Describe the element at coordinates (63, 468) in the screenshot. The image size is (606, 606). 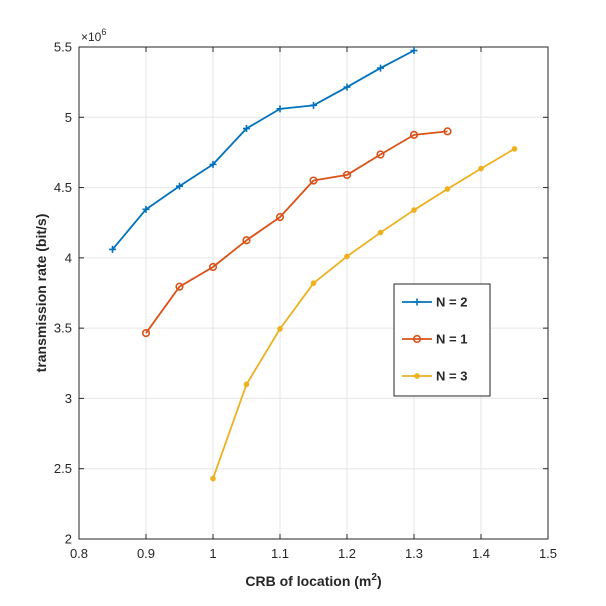
I see `y-tick-label: 2.5` at that location.